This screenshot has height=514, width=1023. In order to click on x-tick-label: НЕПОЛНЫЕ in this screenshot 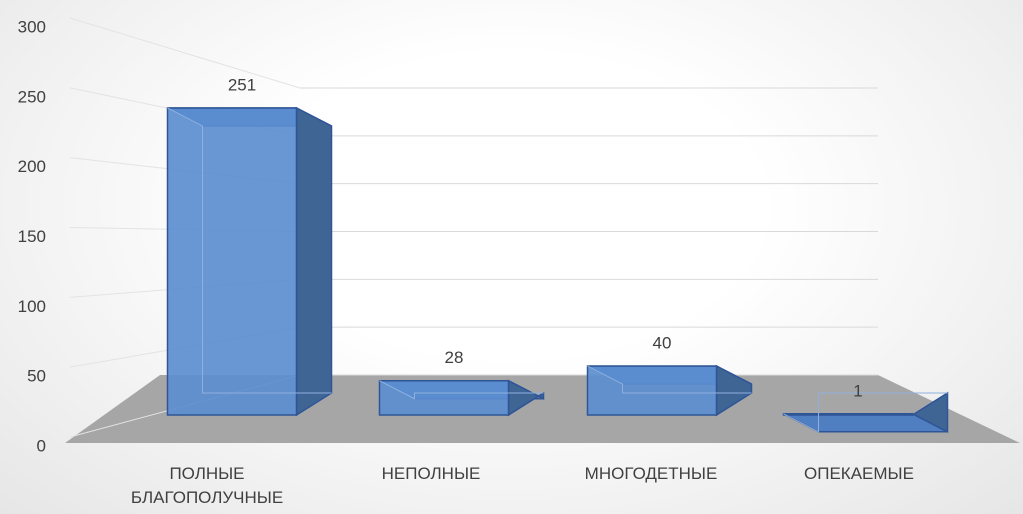, I will do `click(431, 473)`.